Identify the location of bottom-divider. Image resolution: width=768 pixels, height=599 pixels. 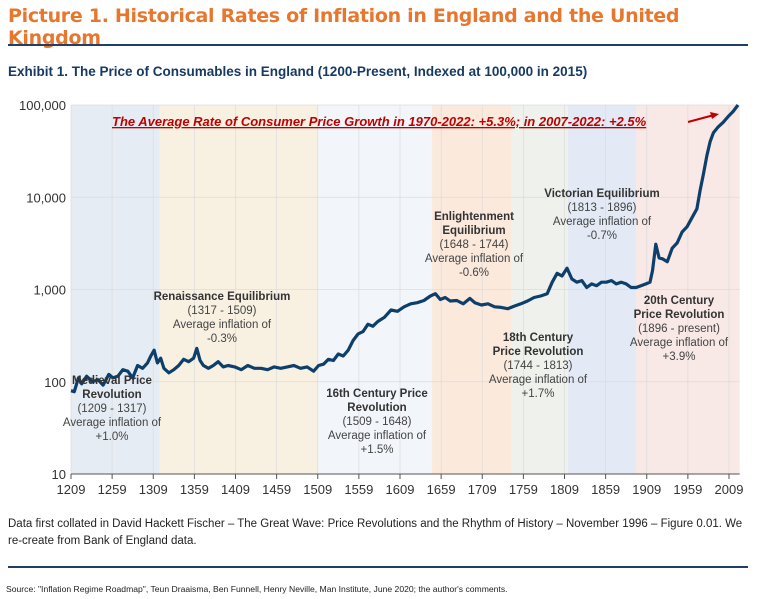
(378, 567).